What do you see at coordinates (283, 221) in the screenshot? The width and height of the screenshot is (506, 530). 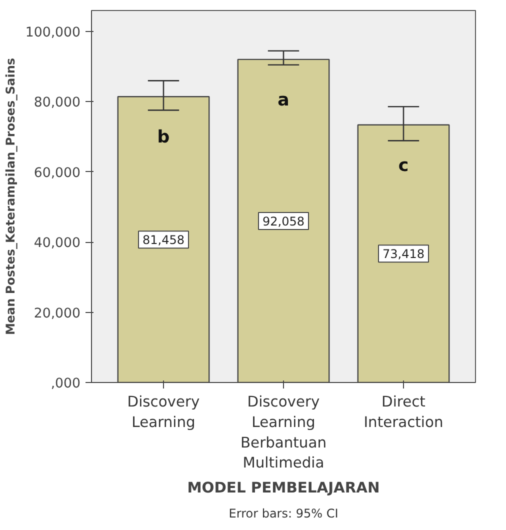 I see `data-label: 92,058` at bounding box center [283, 221].